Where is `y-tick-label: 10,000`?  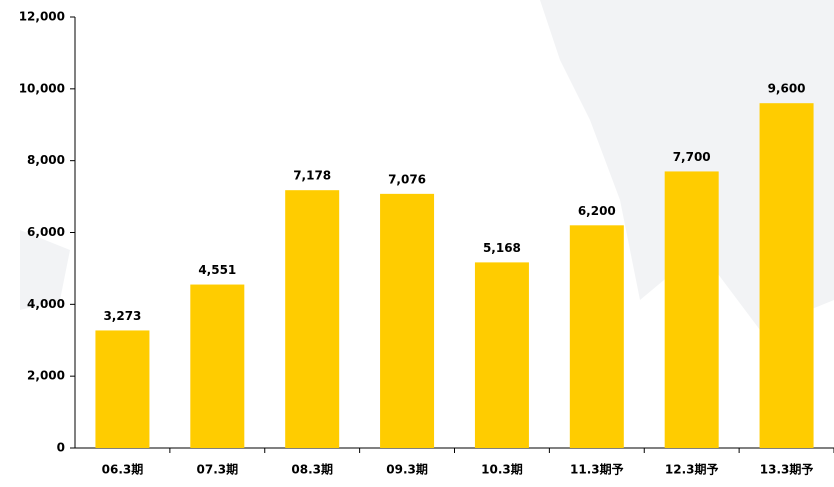 y-tick-label: 10,000 is located at coordinates (42, 88).